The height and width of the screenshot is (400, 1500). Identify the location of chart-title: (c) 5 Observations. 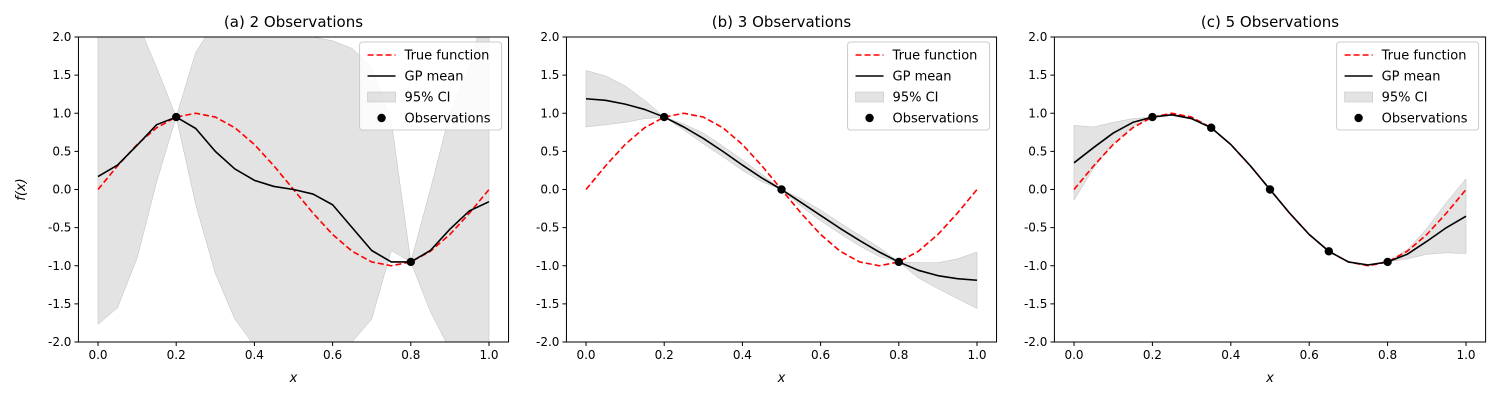
(1270, 22).